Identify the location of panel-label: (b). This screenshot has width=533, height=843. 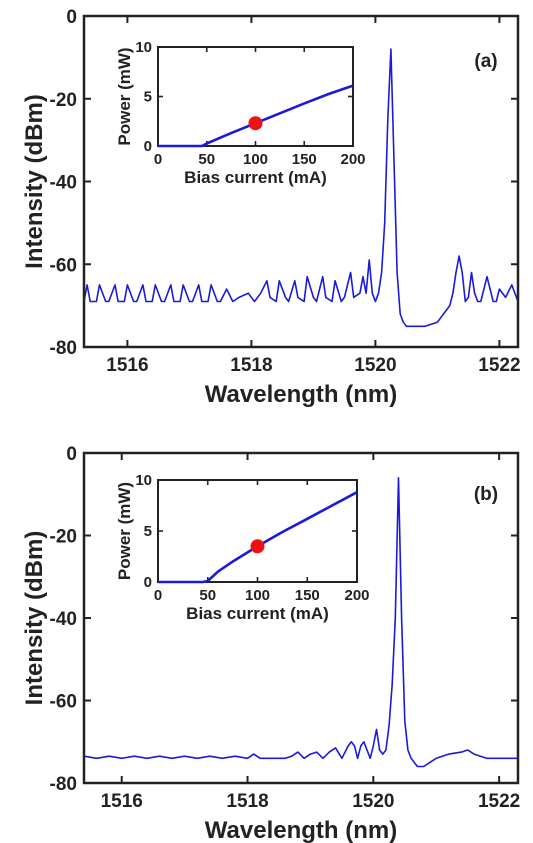
(486, 494).